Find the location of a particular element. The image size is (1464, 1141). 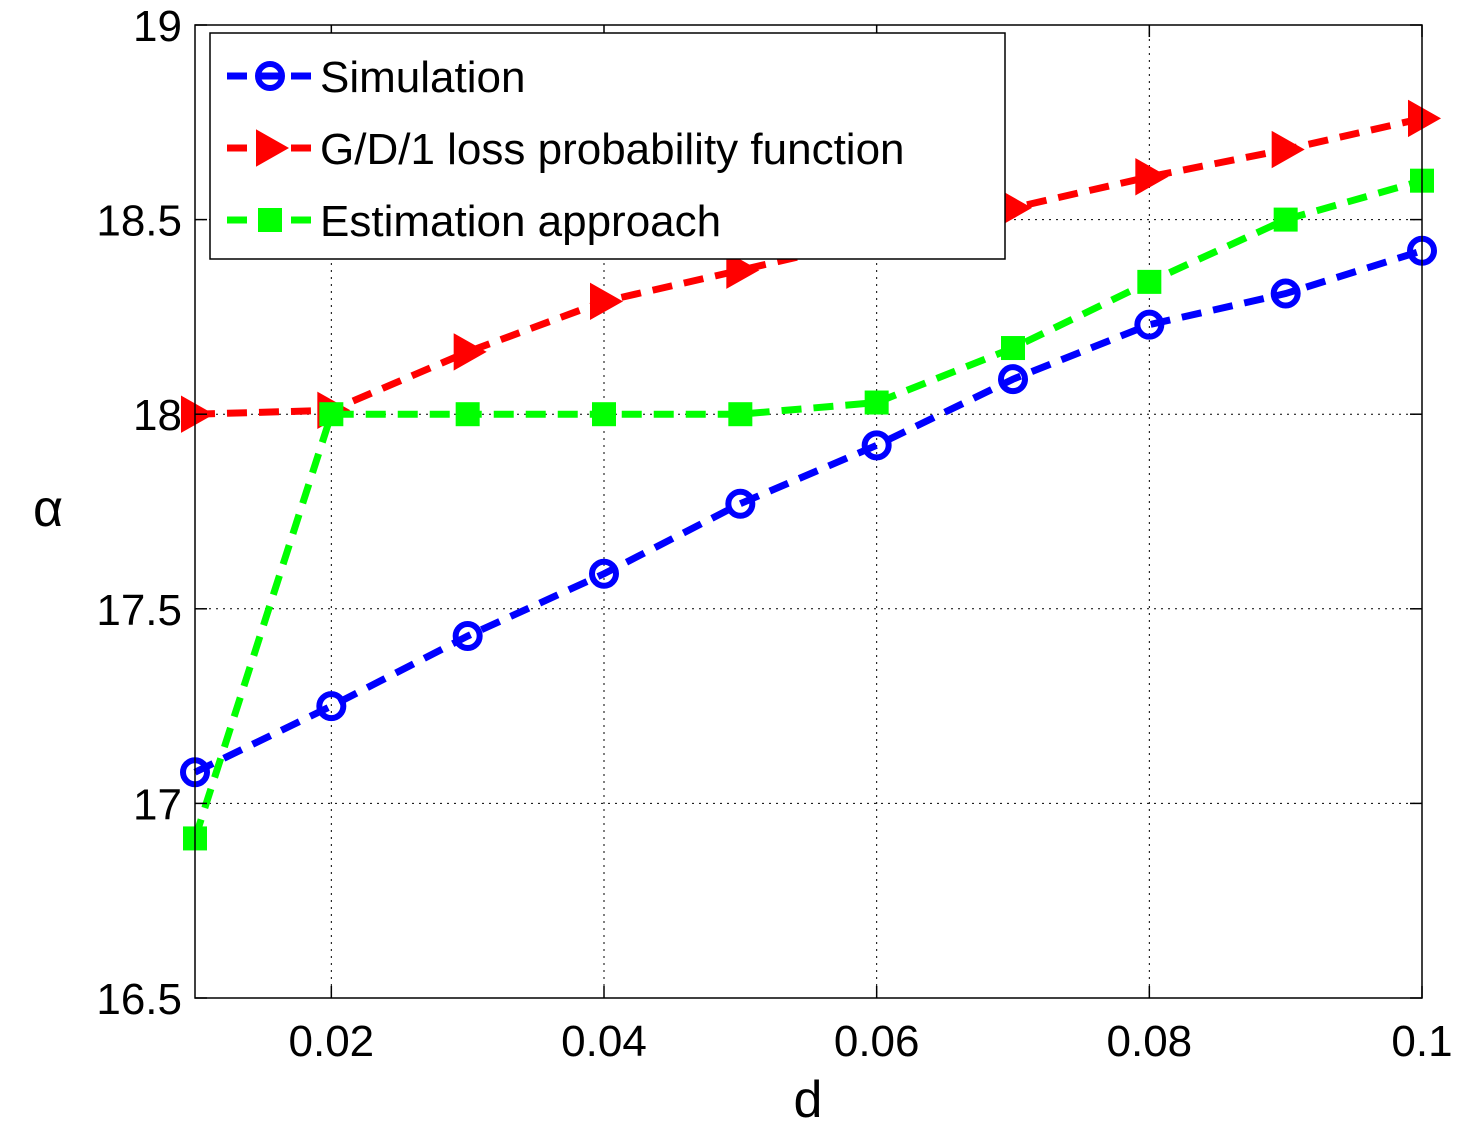

legend-box is located at coordinates (607, 146).